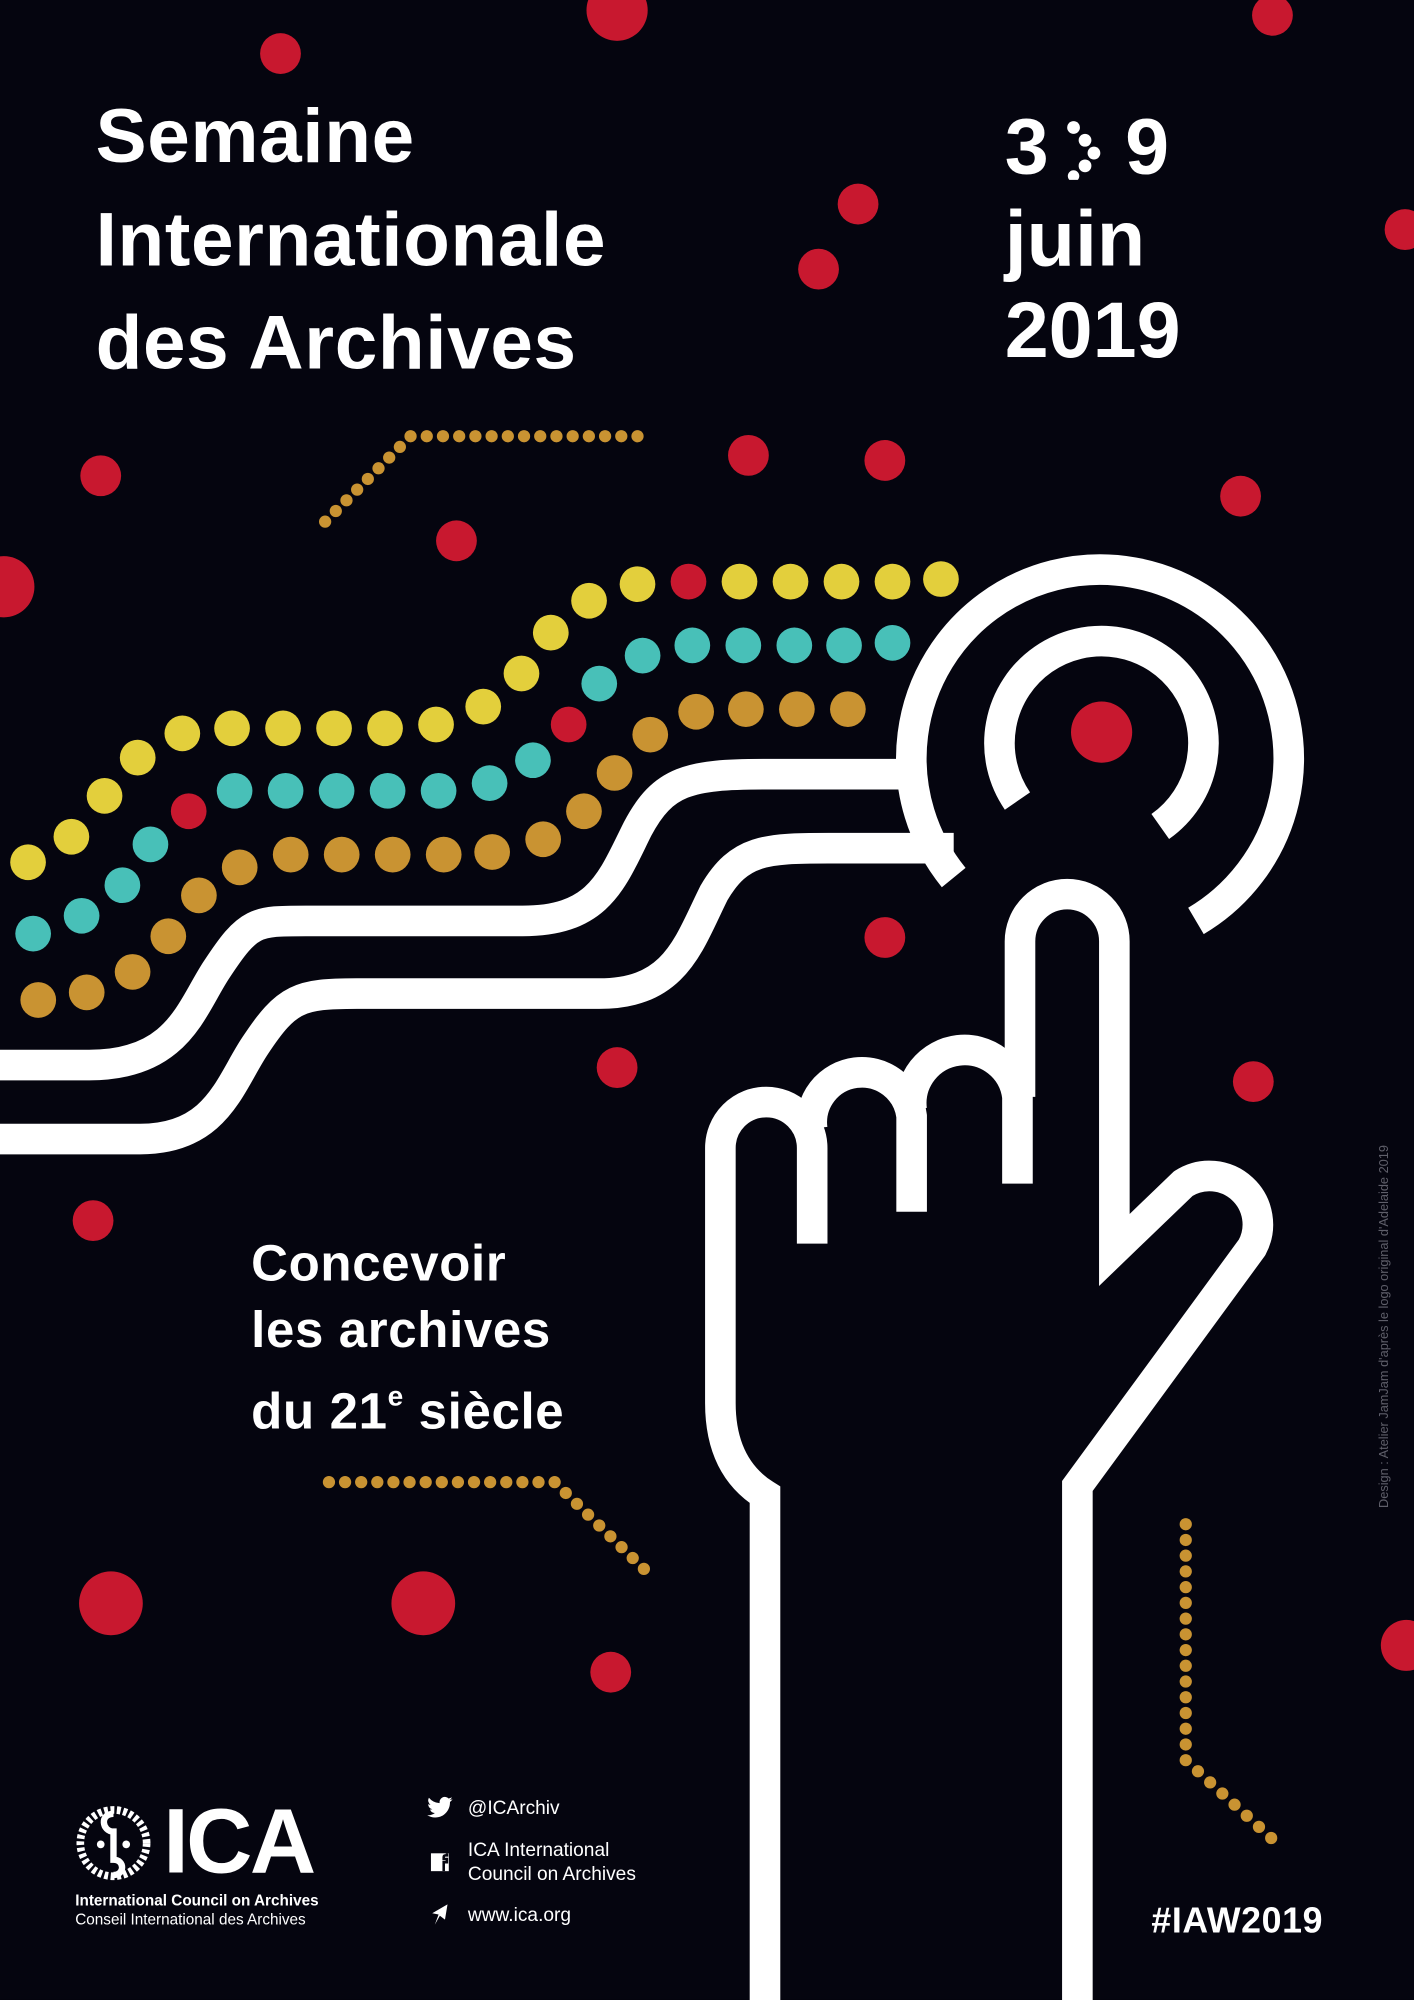 This screenshot has height=2000, width=1414. Describe the element at coordinates (407, 1338) in the screenshot. I see `event-theme: Concevoir les archives du 21e siècle` at that location.